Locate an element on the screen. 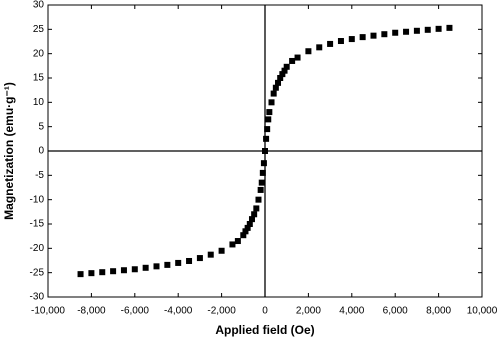 The height and width of the screenshot is (341, 500). x-tick-label: -4,000 is located at coordinates (178, 311).